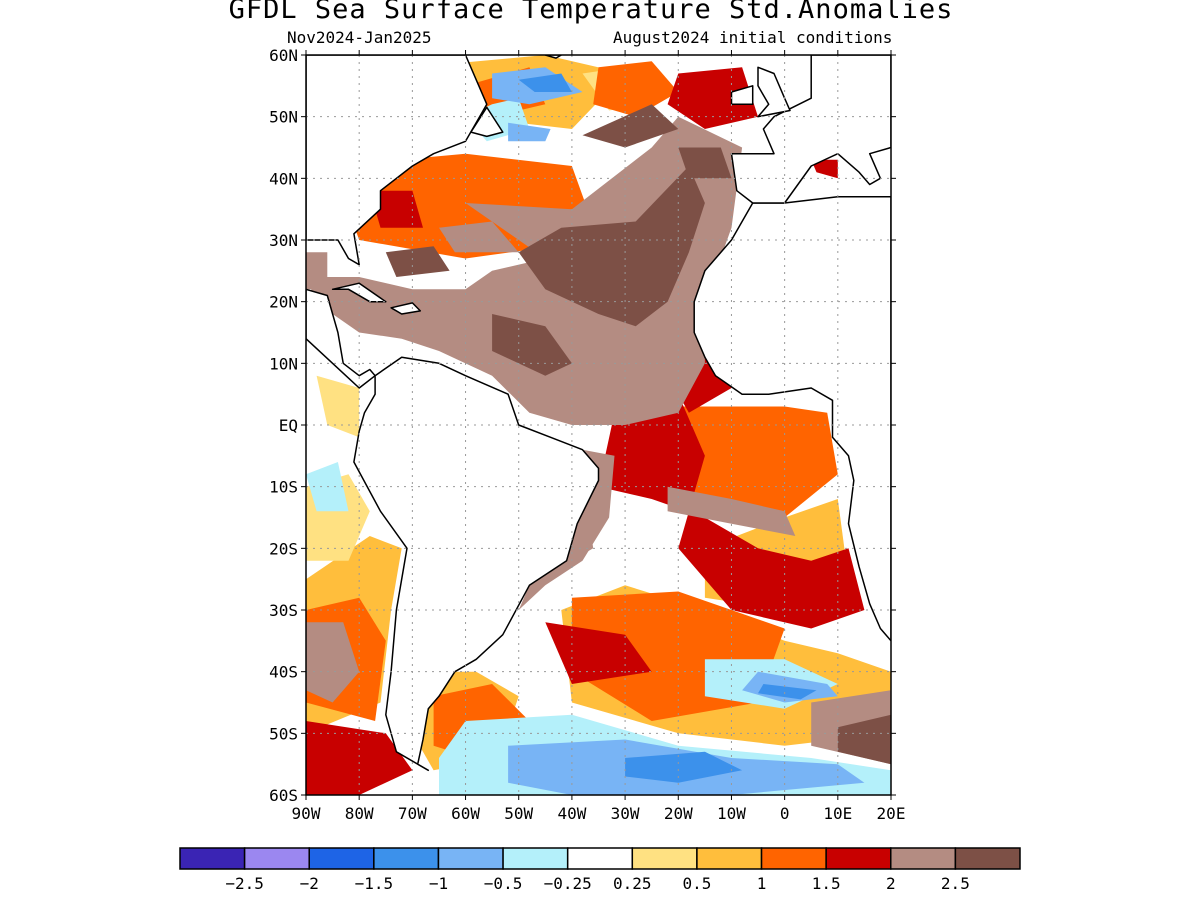 The height and width of the screenshot is (900, 1200). Describe the element at coordinates (810, 129) in the screenshot. I see `land-europe` at that location.